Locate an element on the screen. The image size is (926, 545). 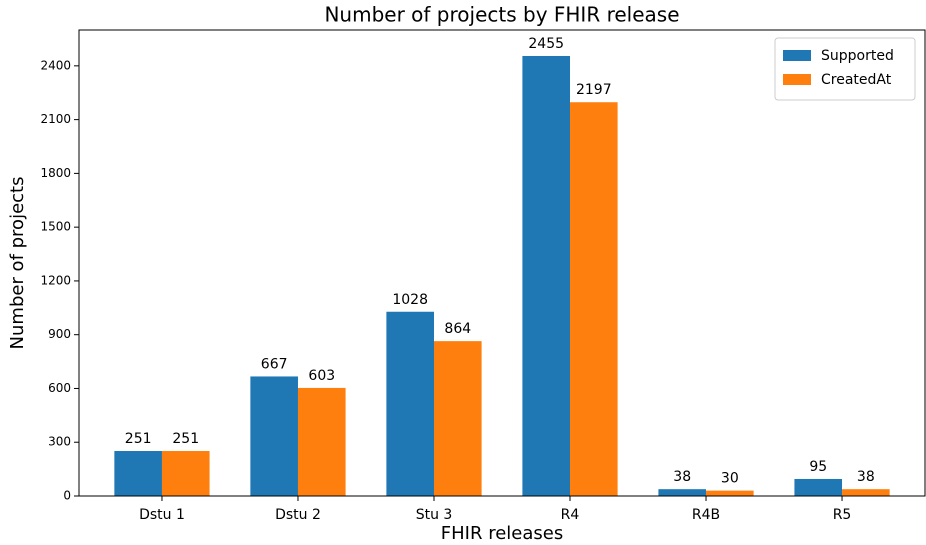
value-label: 30 is located at coordinates (730, 479).